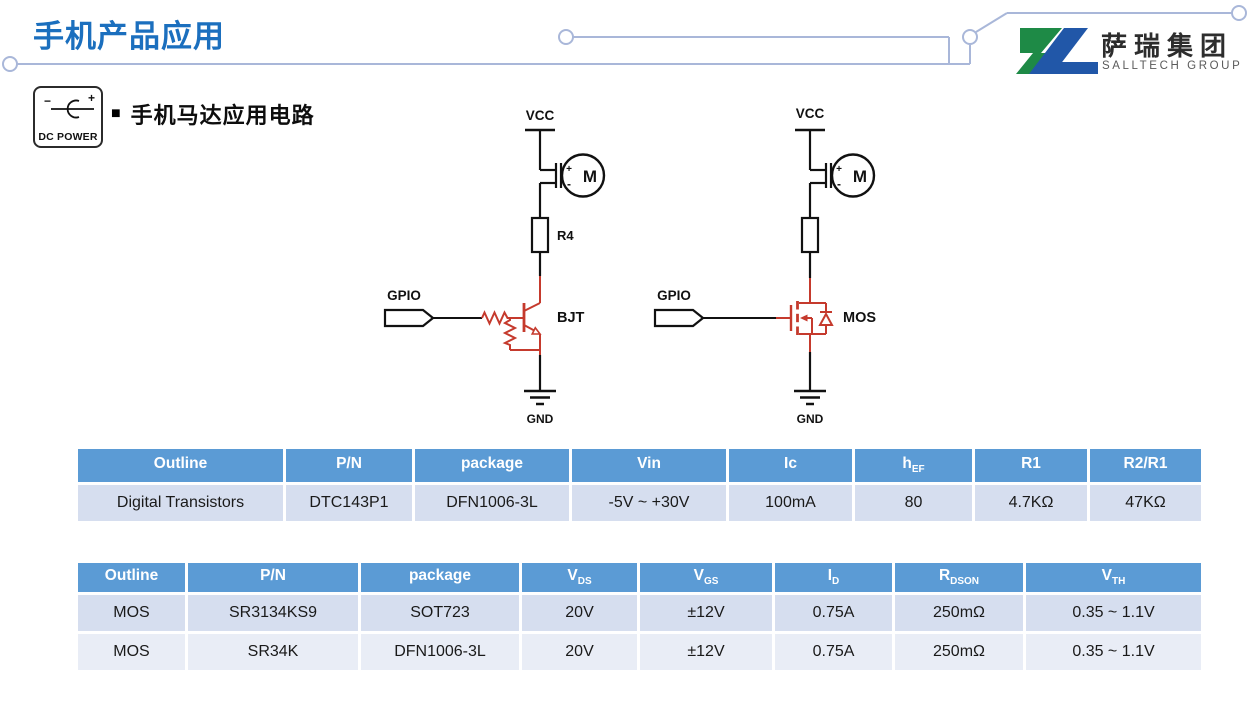  I want to click on resistor-symbol, so click(810, 235).